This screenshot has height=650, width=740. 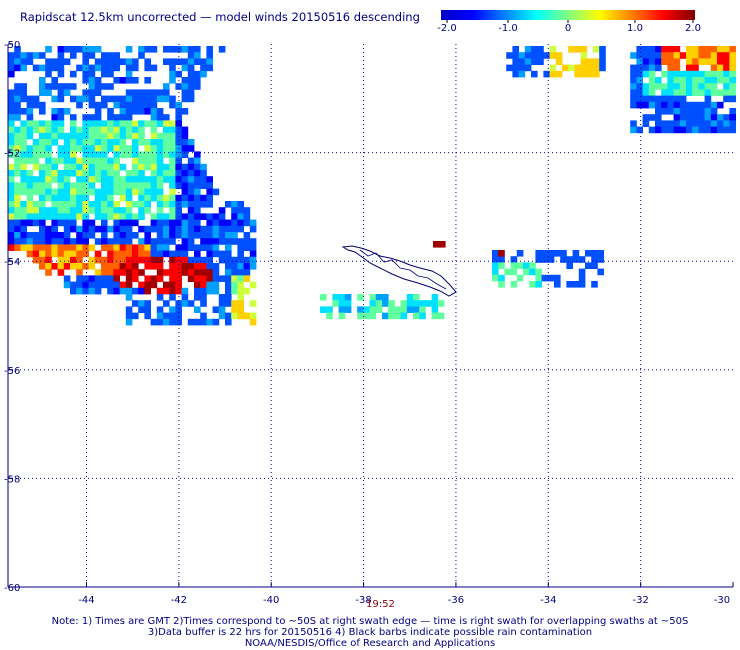 What do you see at coordinates (456, 600) in the screenshot?
I see `lon-label: -36` at bounding box center [456, 600].